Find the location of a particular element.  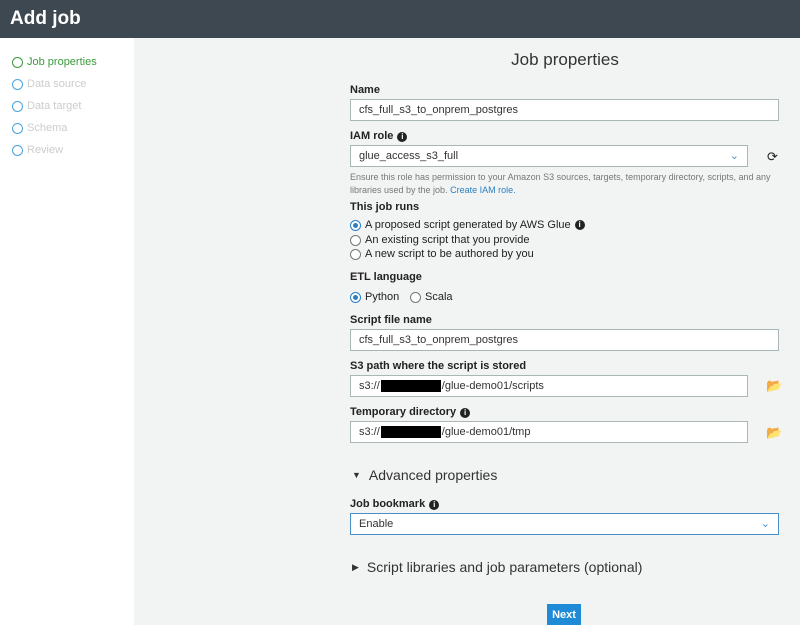

job-runs-label: This job runs is located at coordinates (385, 207).